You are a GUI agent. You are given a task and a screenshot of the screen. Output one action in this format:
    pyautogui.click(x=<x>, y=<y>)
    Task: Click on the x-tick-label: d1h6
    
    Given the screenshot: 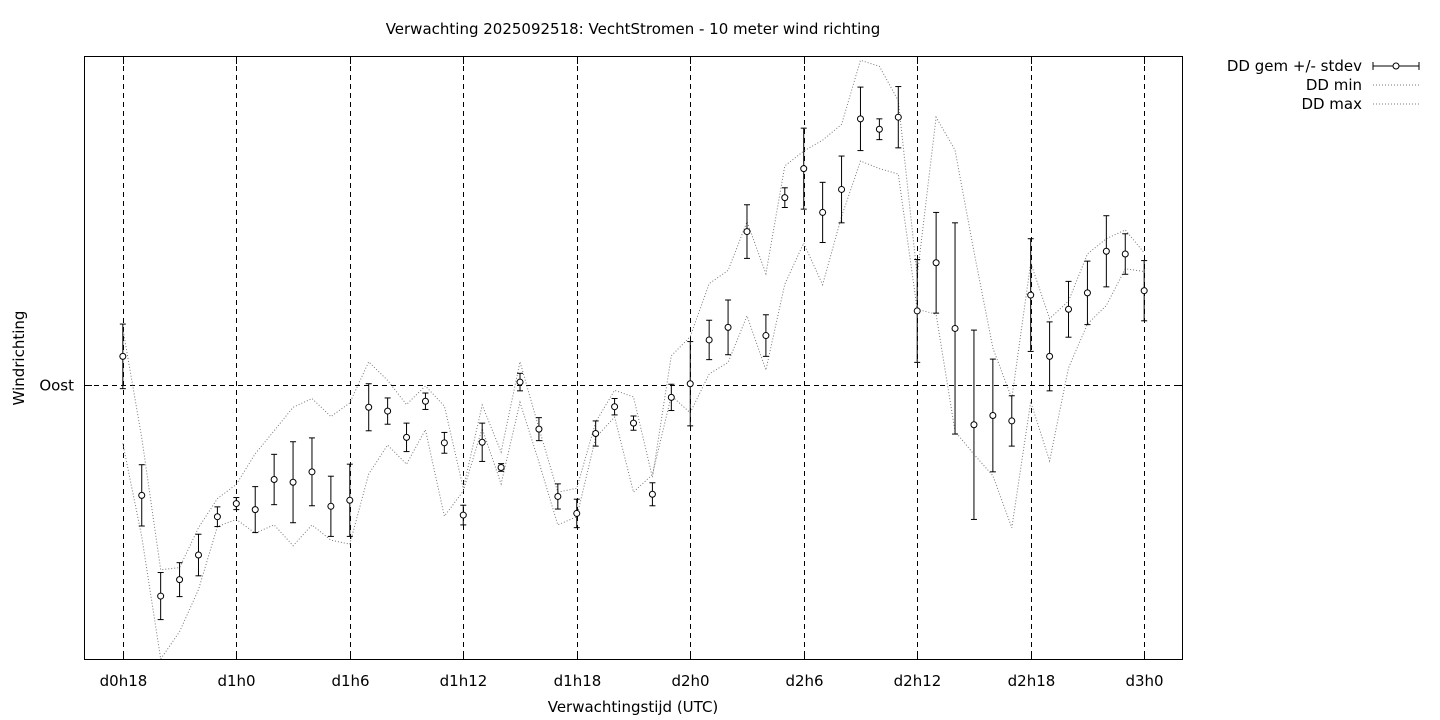 What is the action you would take?
    pyautogui.click(x=350, y=681)
    